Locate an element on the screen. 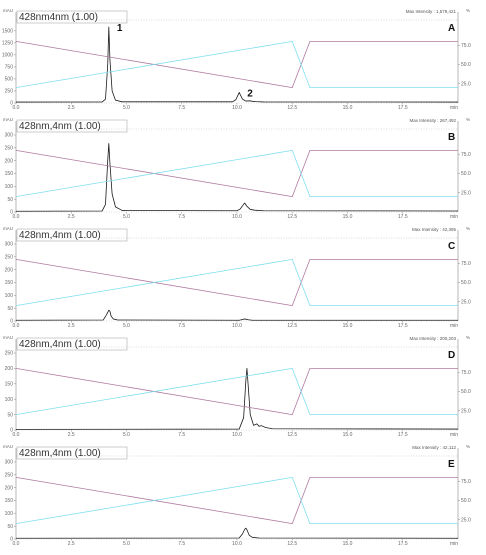  trace-label: 428nm4nm (1.00) is located at coordinates (58, 17).